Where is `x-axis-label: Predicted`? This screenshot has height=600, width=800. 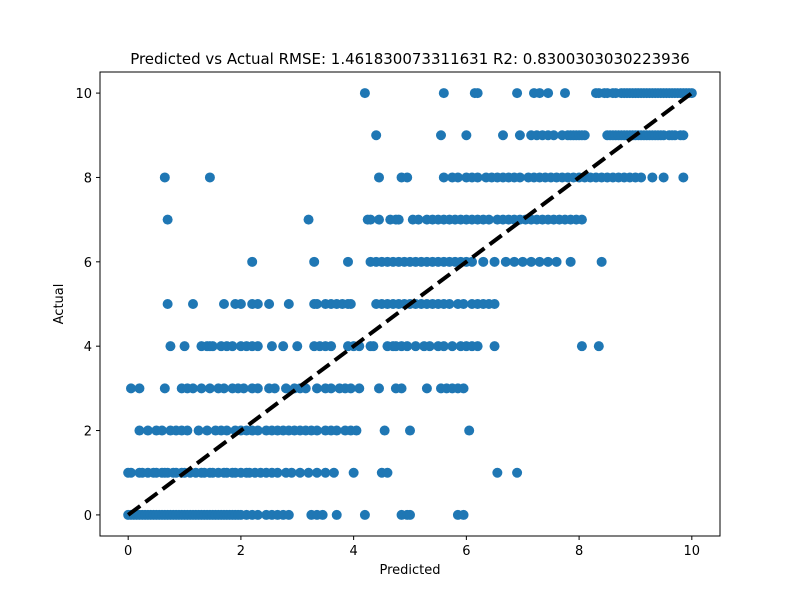 x-axis-label: Predicted is located at coordinates (409, 570).